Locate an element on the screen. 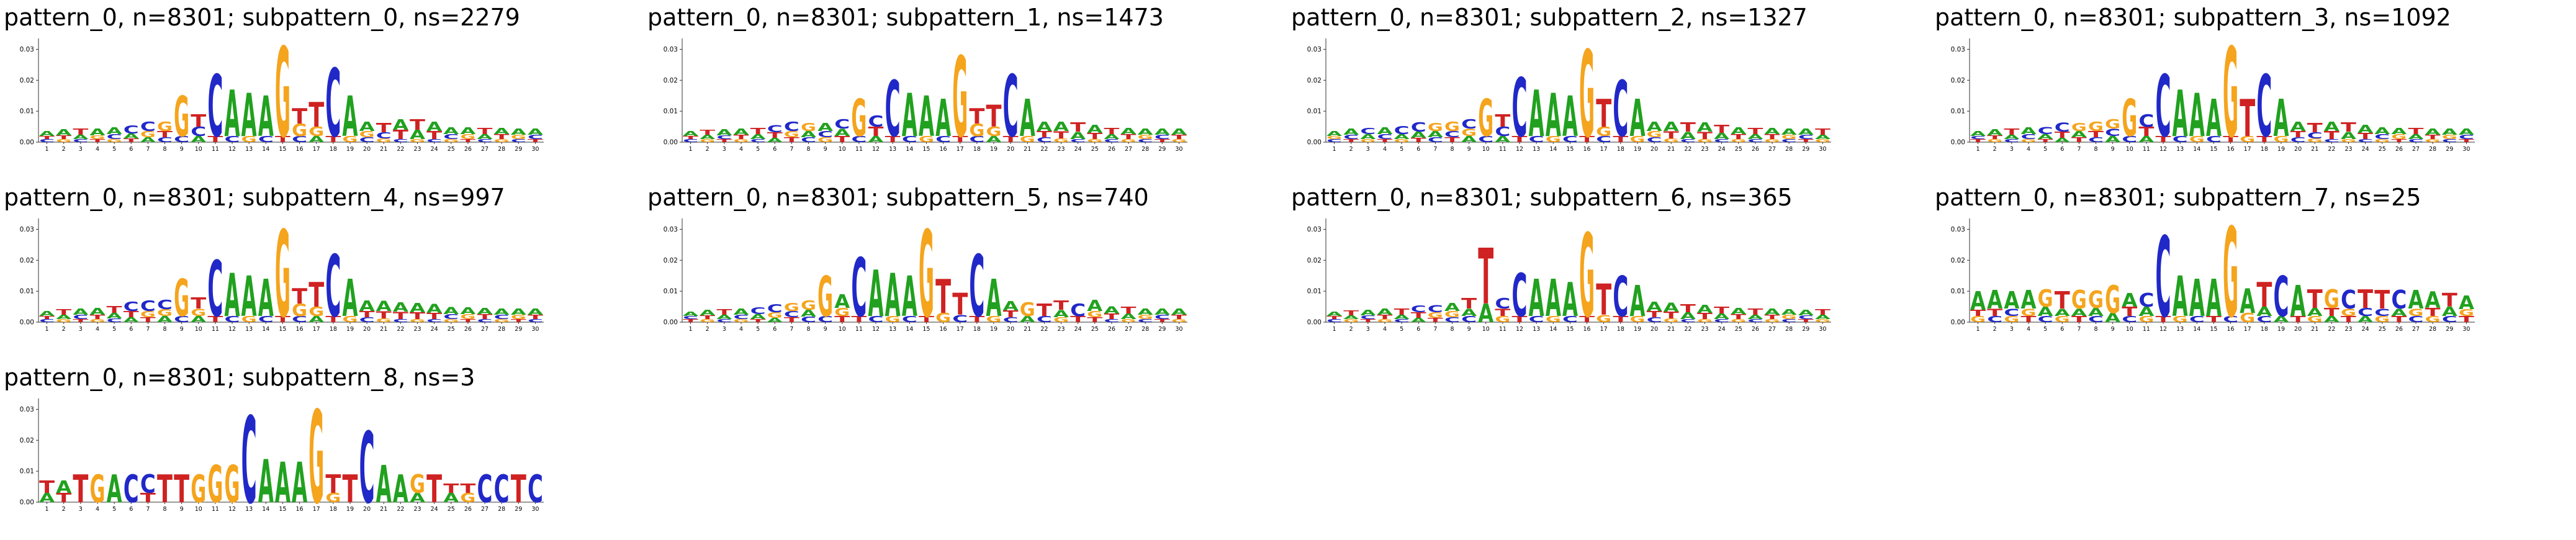  svg-text: 11 is located at coordinates (859, 329).